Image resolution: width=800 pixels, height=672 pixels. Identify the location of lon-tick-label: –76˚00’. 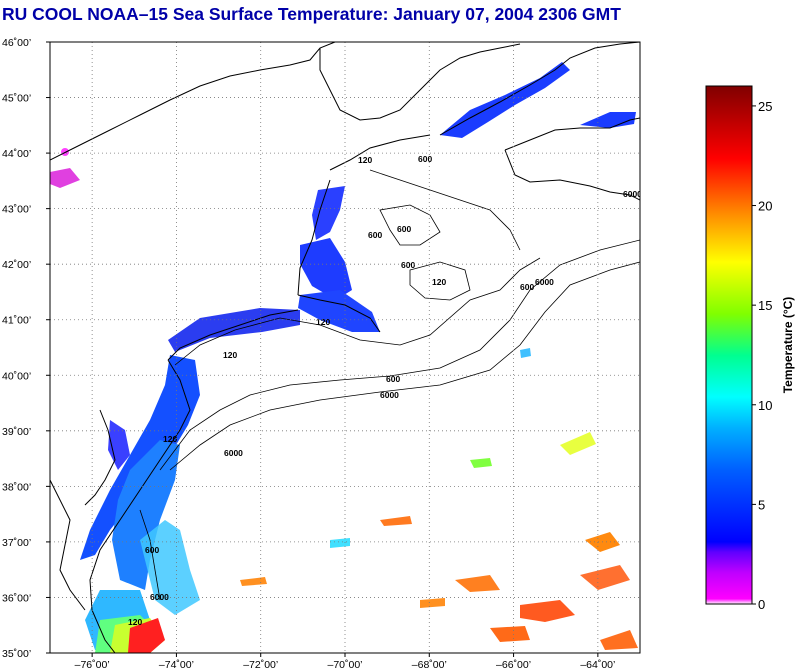
(92, 665).